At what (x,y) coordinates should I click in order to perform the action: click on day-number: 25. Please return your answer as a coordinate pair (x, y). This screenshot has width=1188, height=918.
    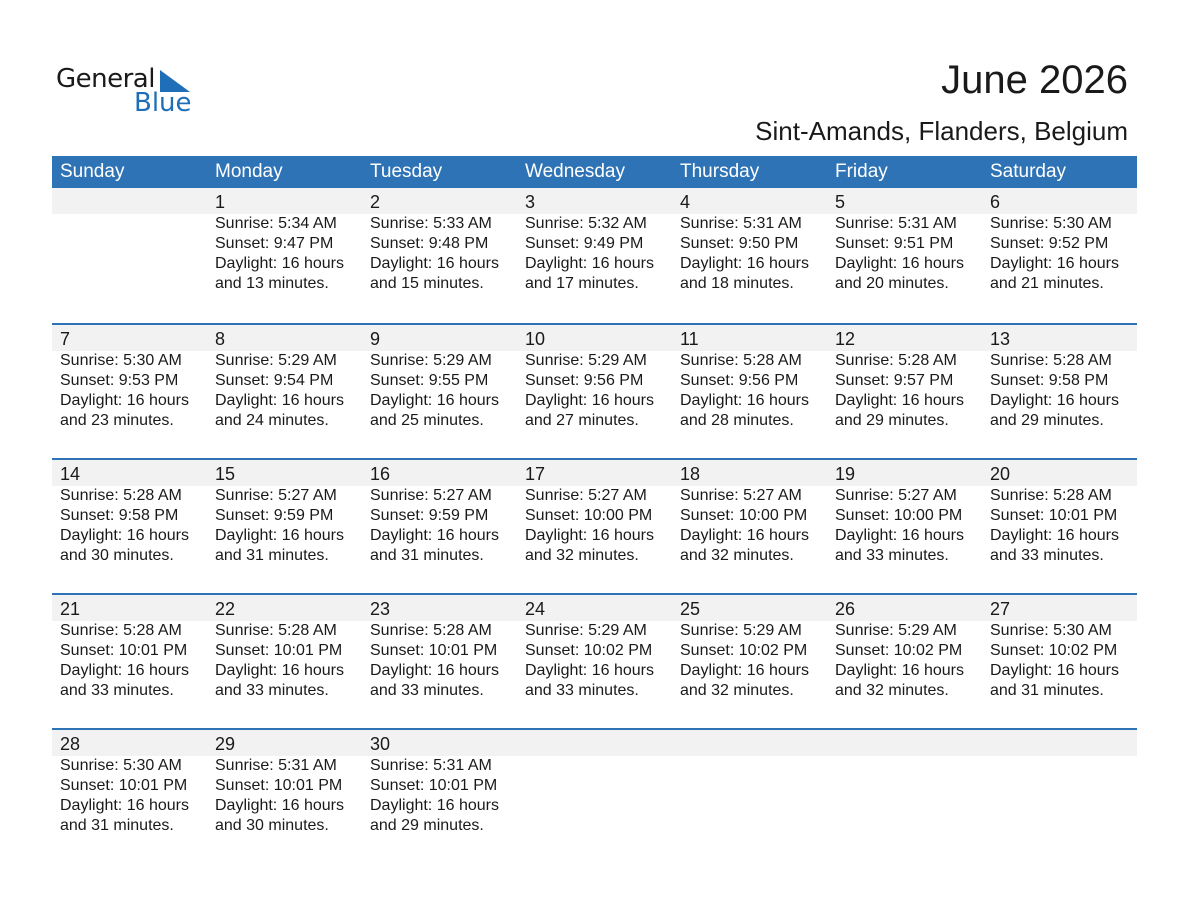
    Looking at the image, I should click on (690, 609).